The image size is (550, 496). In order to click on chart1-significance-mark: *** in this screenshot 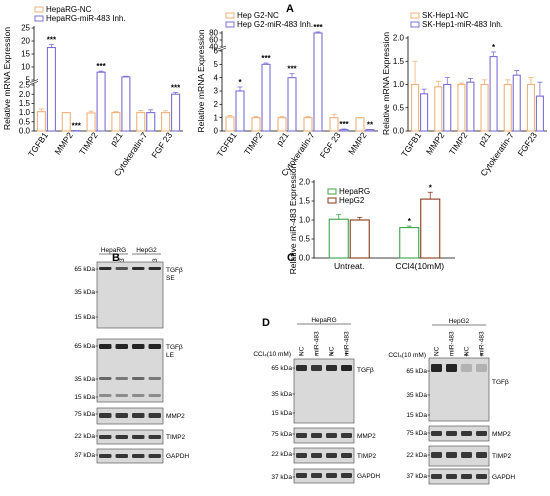, I will do `click(266, 58)`.